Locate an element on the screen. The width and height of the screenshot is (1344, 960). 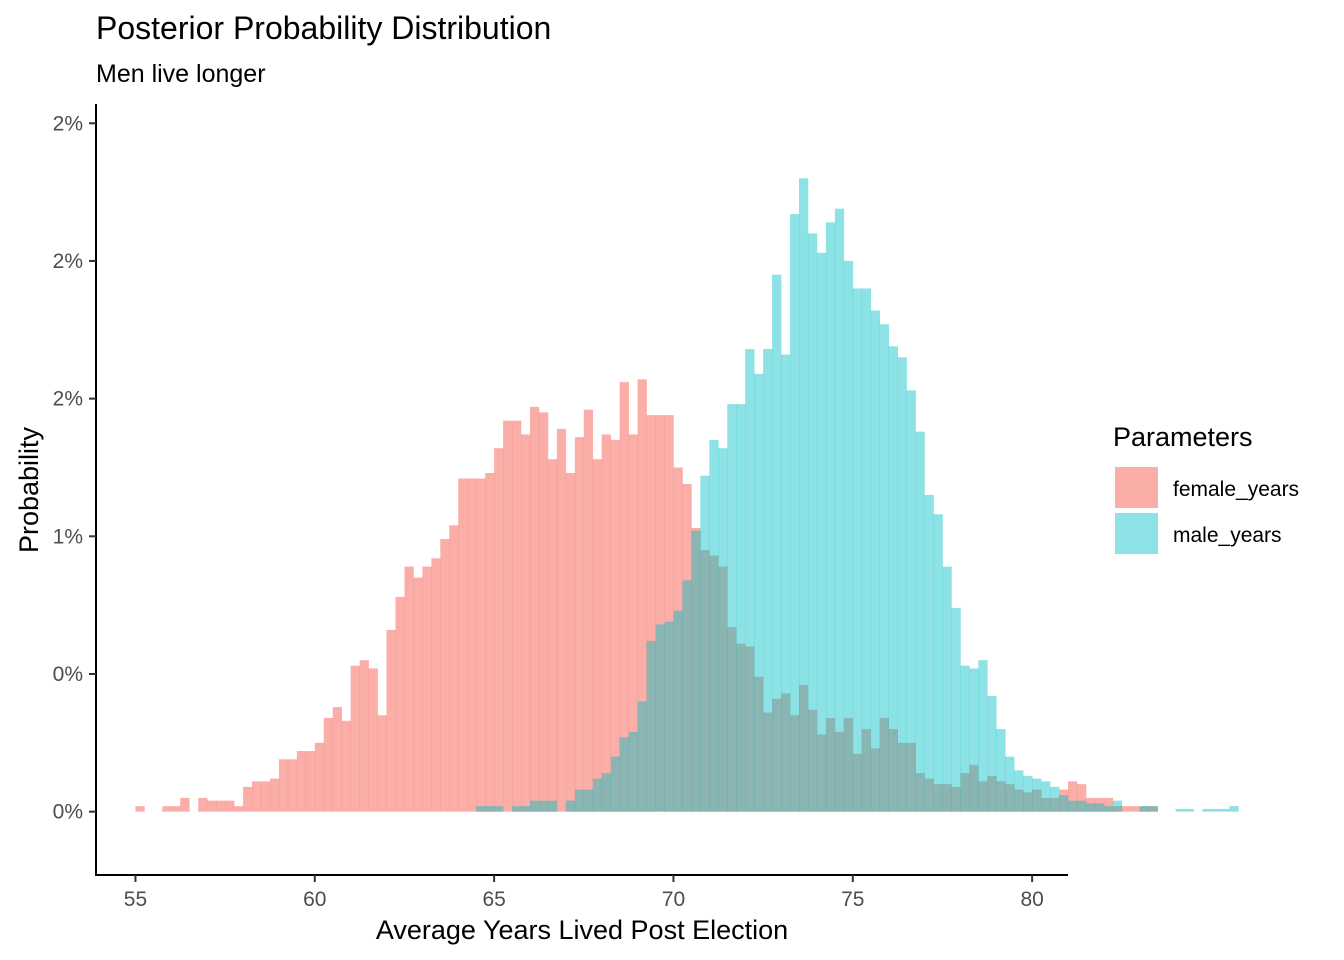
chart-title: Posterior Probability Distribution is located at coordinates (323, 28).